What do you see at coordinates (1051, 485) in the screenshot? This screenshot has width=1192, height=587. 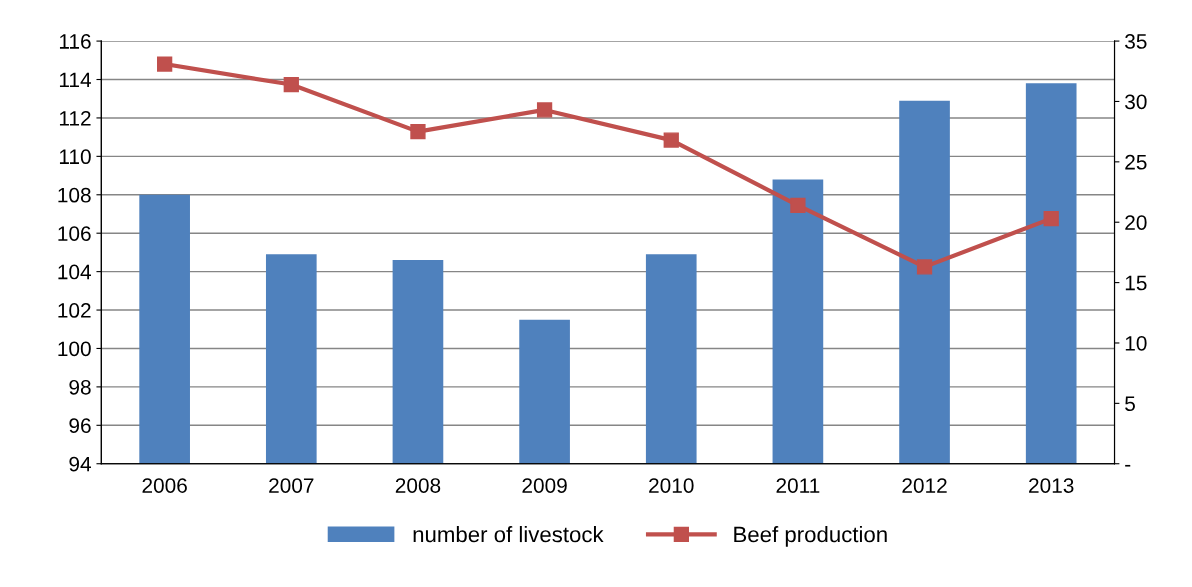 I see `x-tick-label: 2013` at bounding box center [1051, 485].